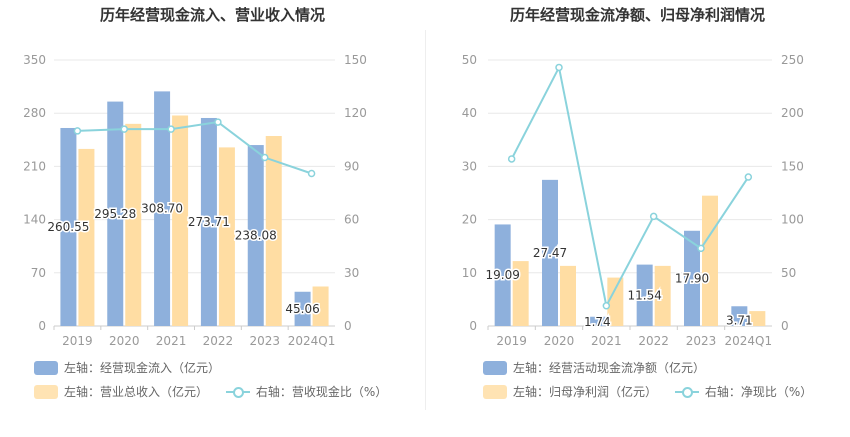 The height and width of the screenshot is (437, 850). I want to click on bar-data-label: 3.71, so click(739, 320).